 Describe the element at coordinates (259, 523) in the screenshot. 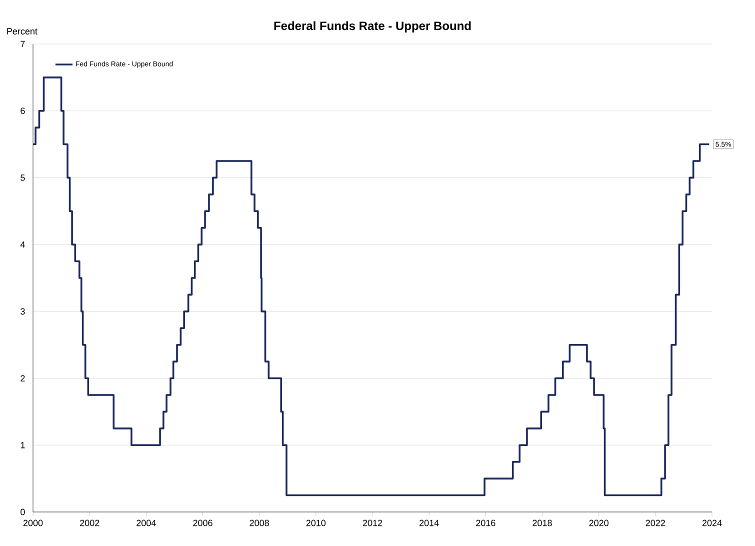

I see `x-tick-label: 2008` at that location.